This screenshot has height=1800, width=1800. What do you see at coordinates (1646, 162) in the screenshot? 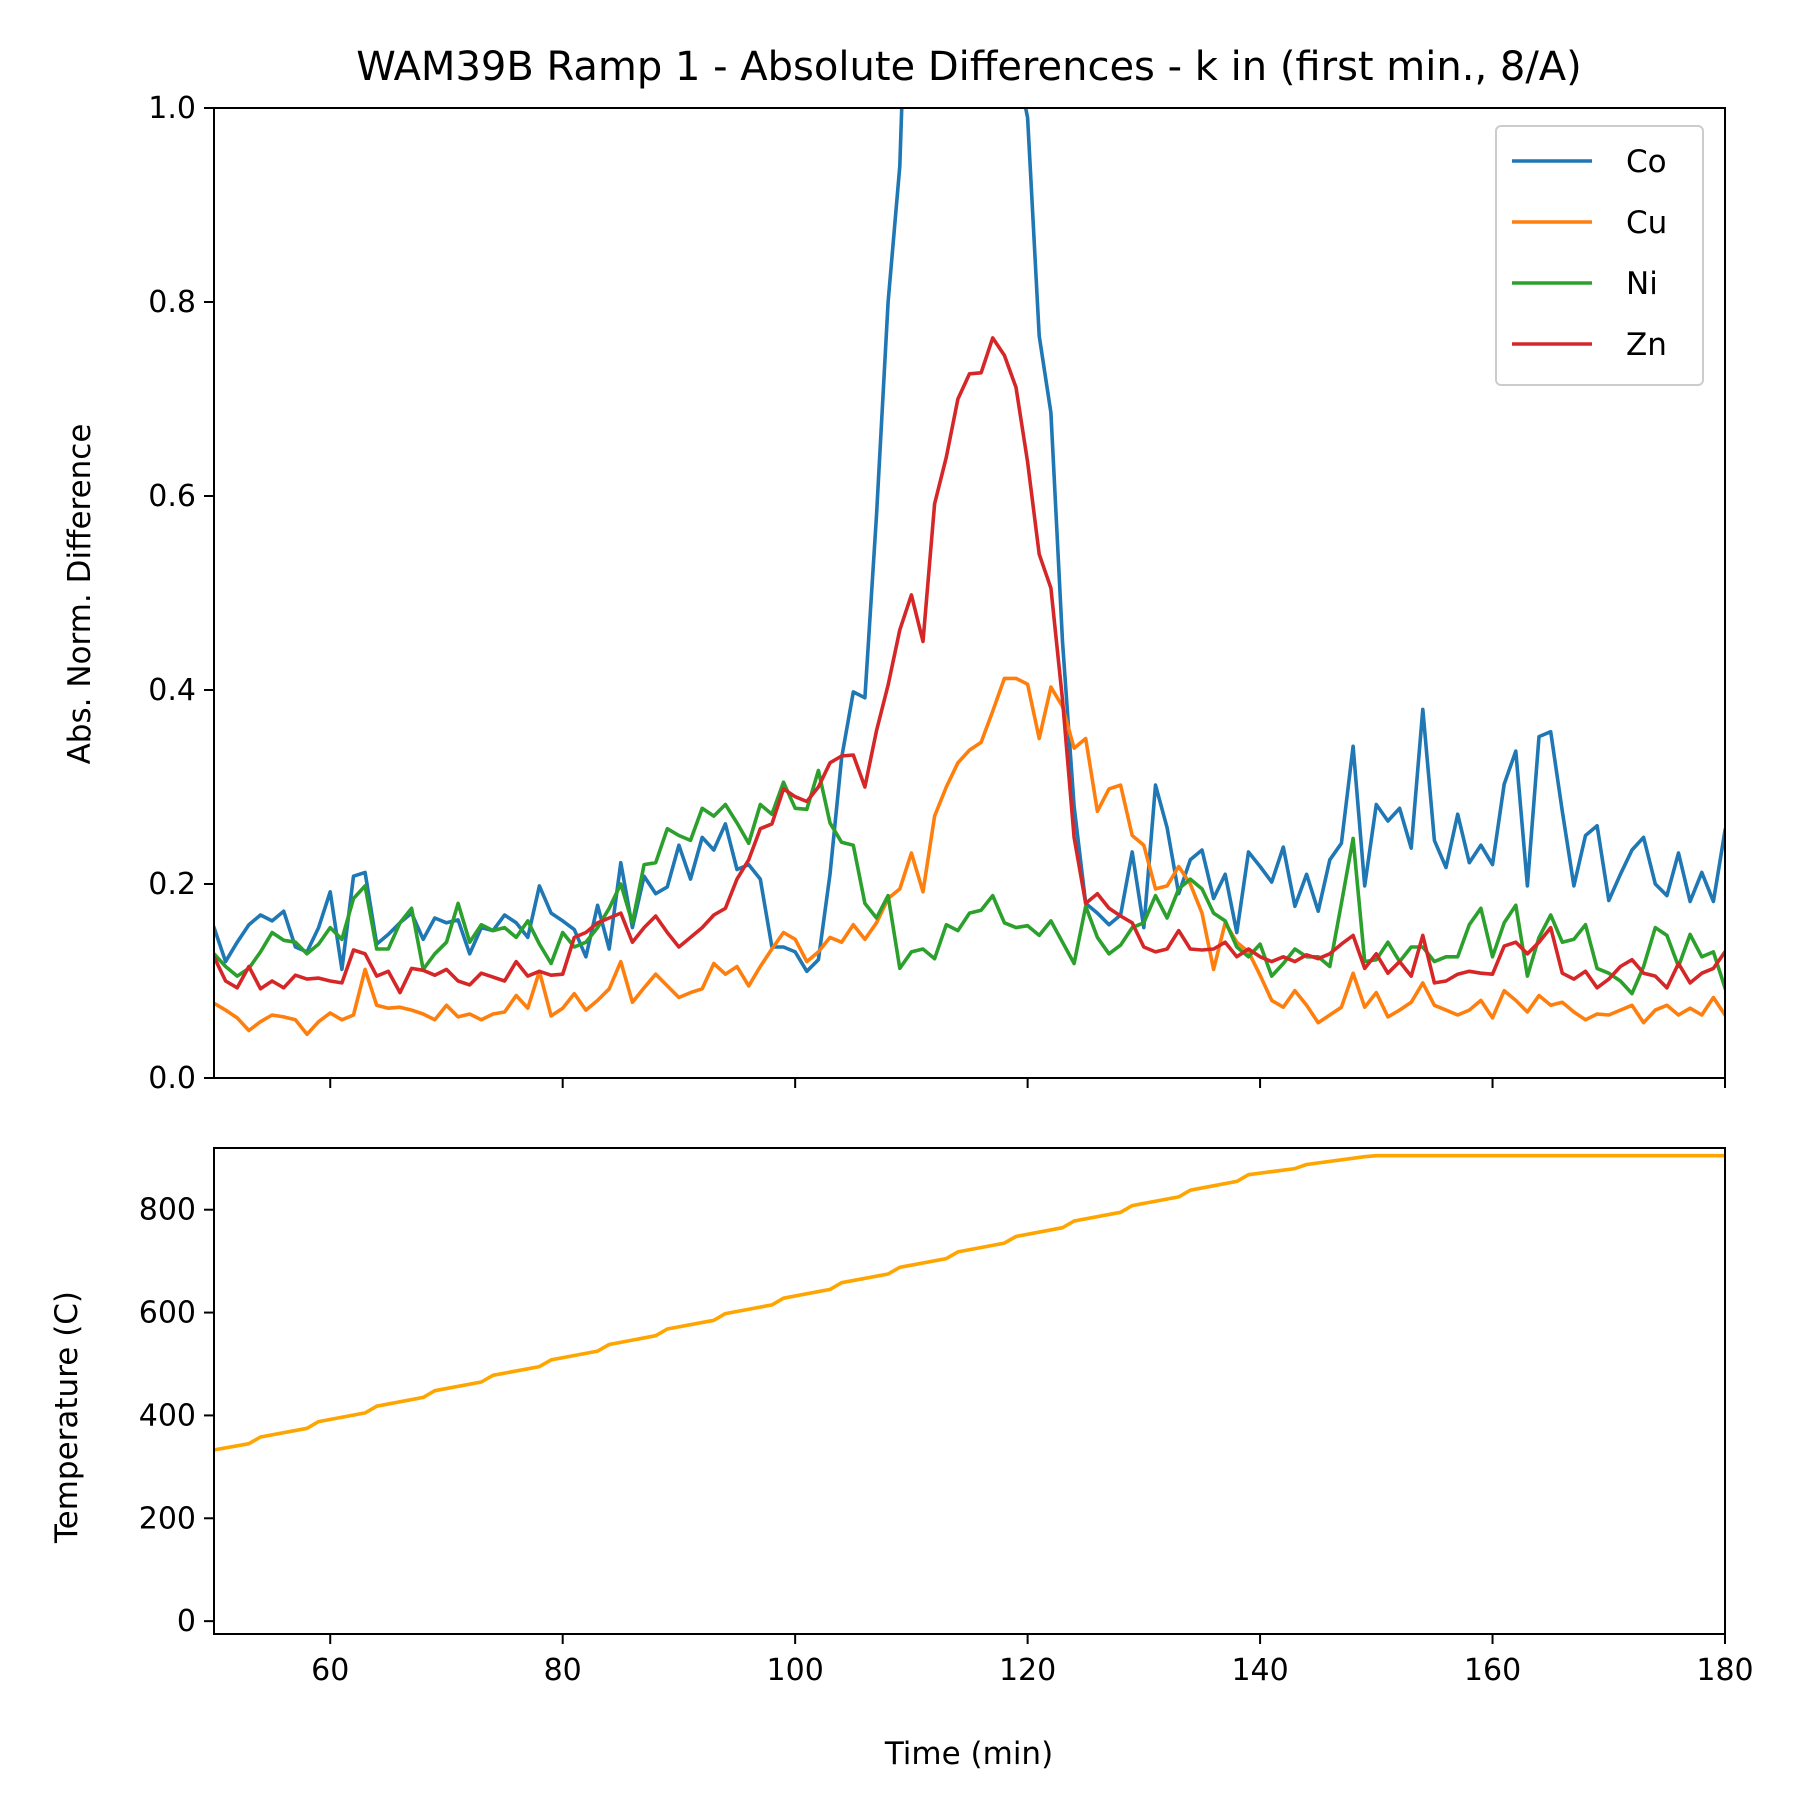
I see `legend-label-co: Co` at bounding box center [1646, 162].